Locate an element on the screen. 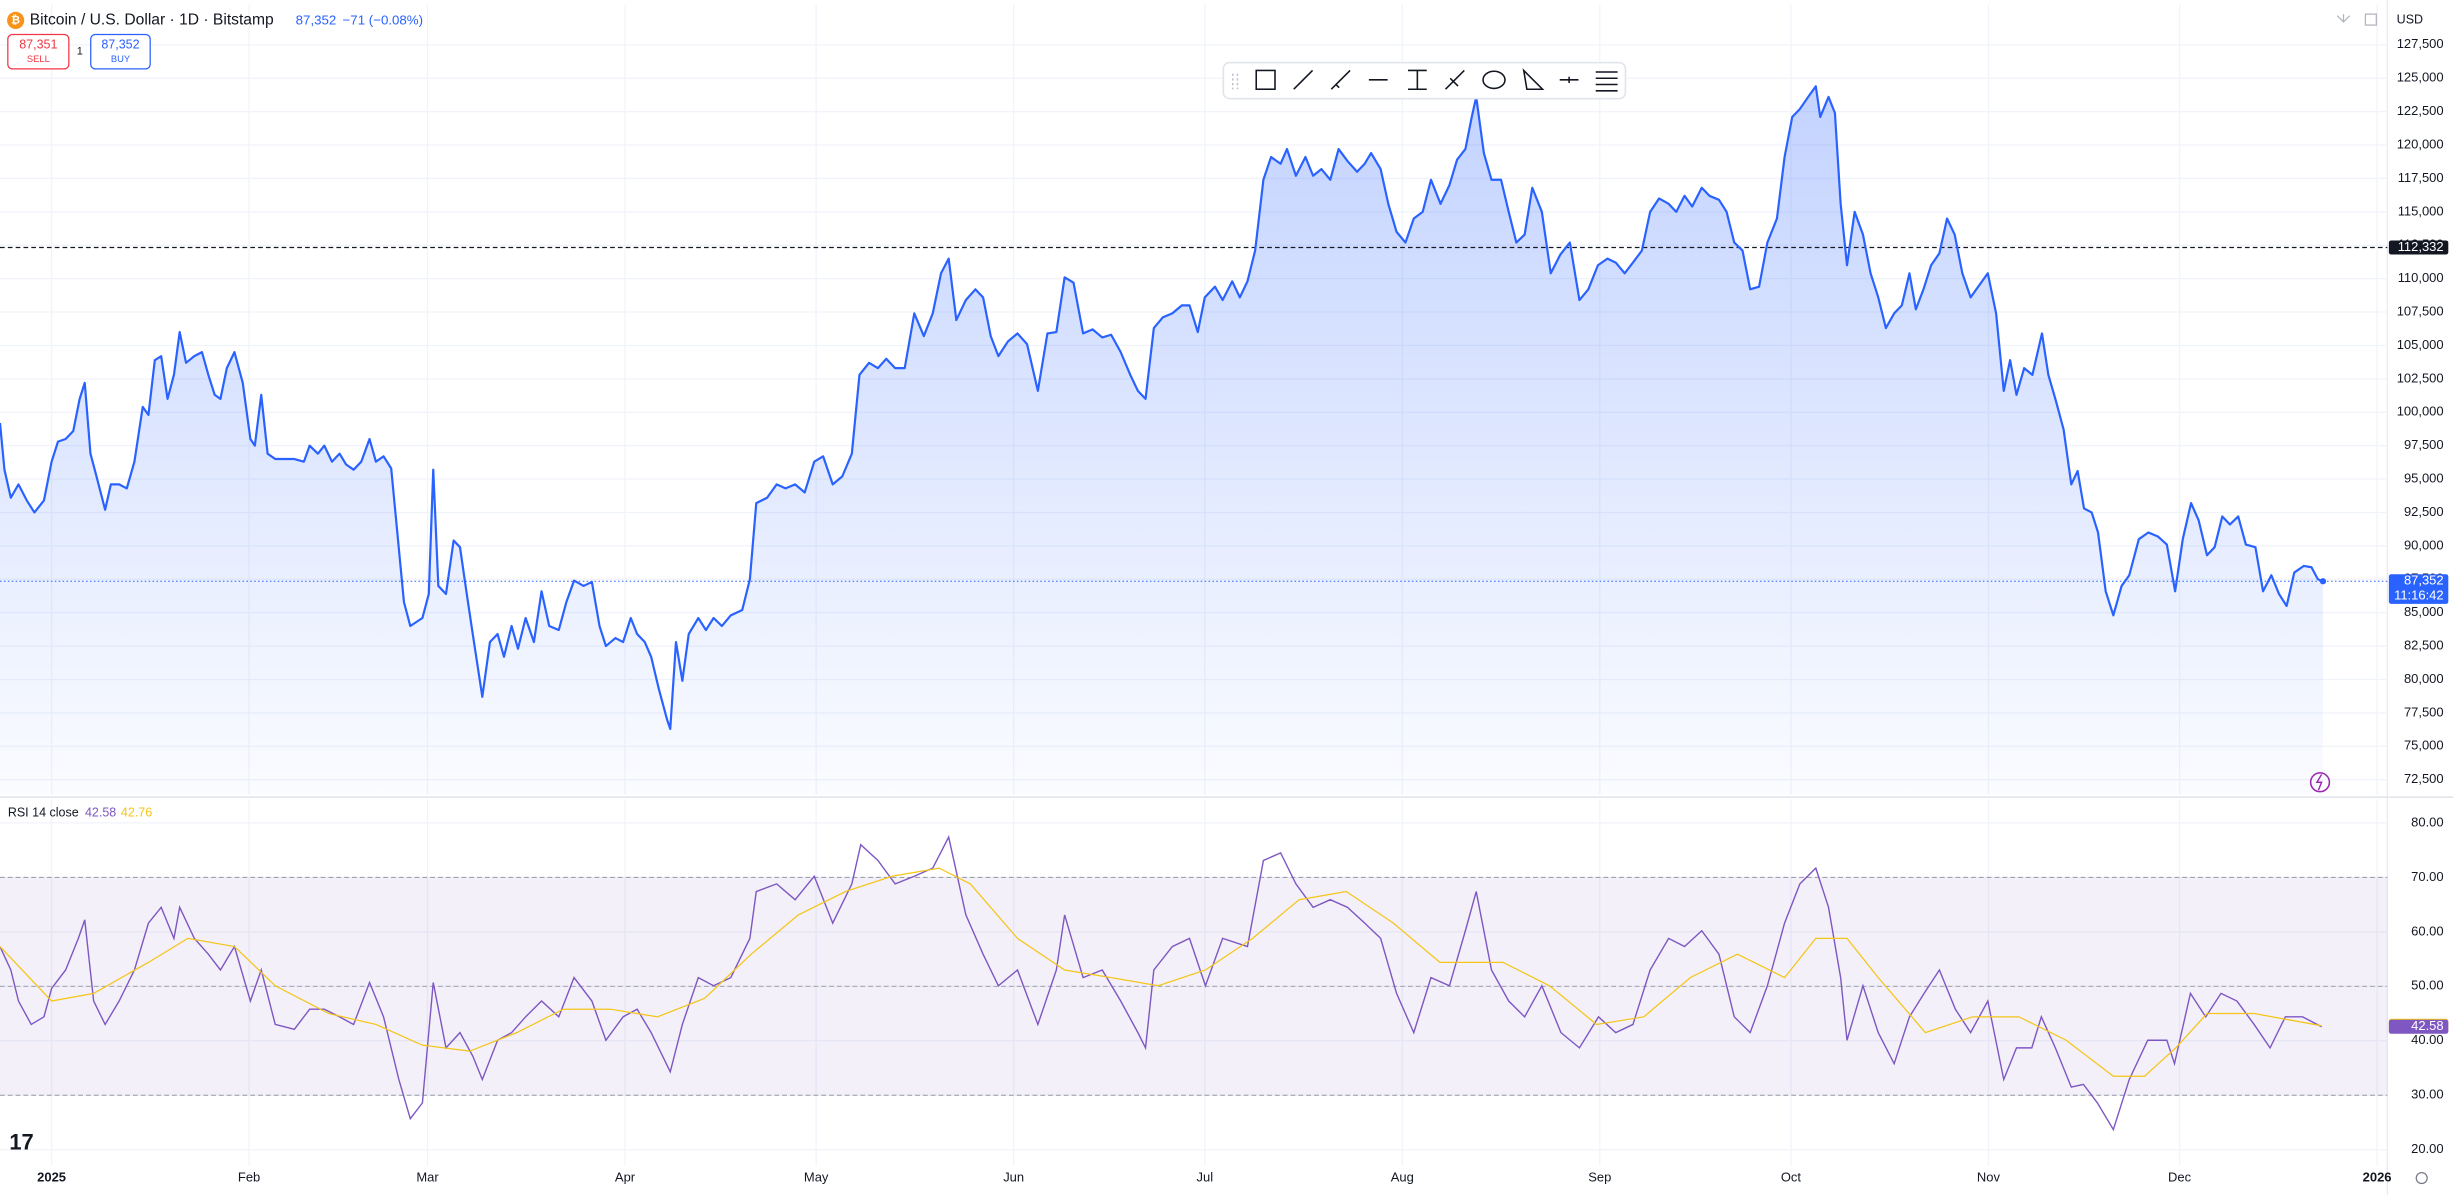 The height and width of the screenshot is (1195, 2453). y-tick-label: 122,500 is located at coordinates (2420, 110).